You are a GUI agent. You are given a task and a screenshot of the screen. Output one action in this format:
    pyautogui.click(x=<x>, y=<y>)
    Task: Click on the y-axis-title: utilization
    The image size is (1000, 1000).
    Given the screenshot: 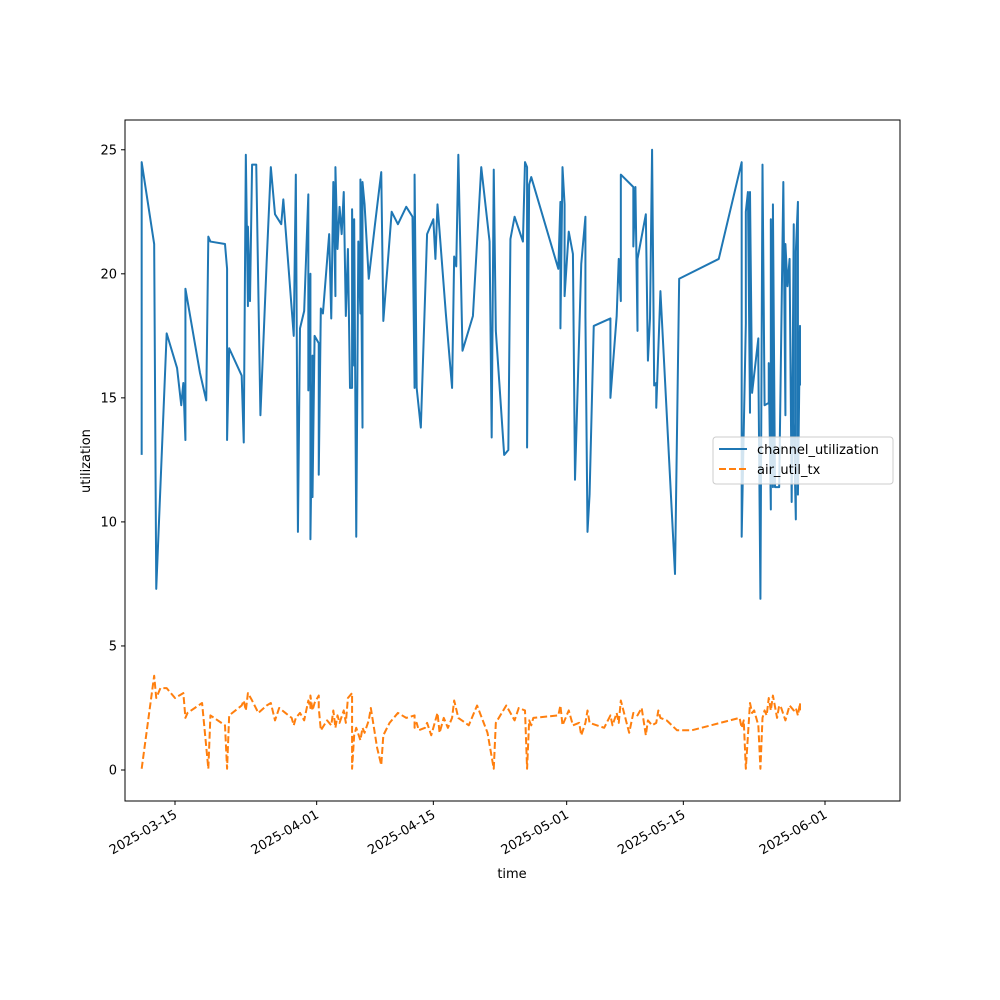 What is the action you would take?
    pyautogui.click(x=86, y=461)
    